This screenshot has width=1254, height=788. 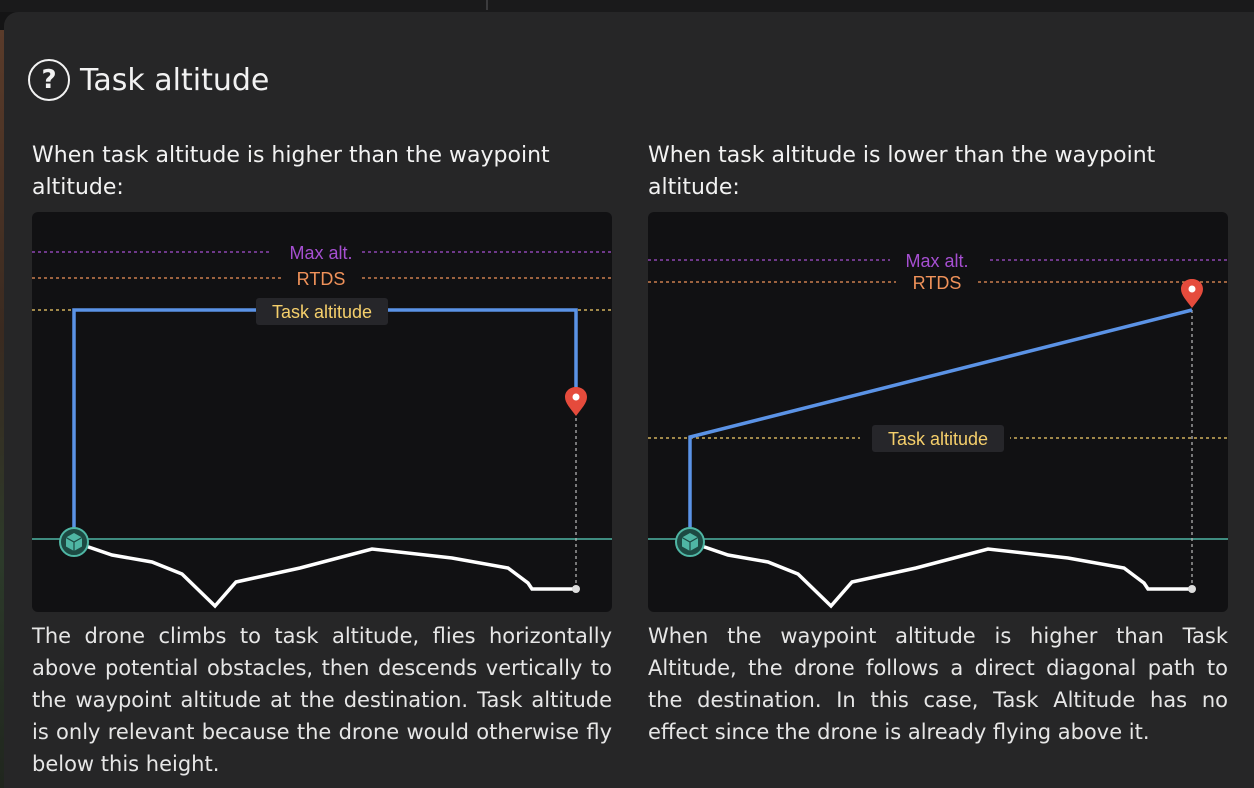 I want to click on top-bar-divider, so click(x=487, y=5).